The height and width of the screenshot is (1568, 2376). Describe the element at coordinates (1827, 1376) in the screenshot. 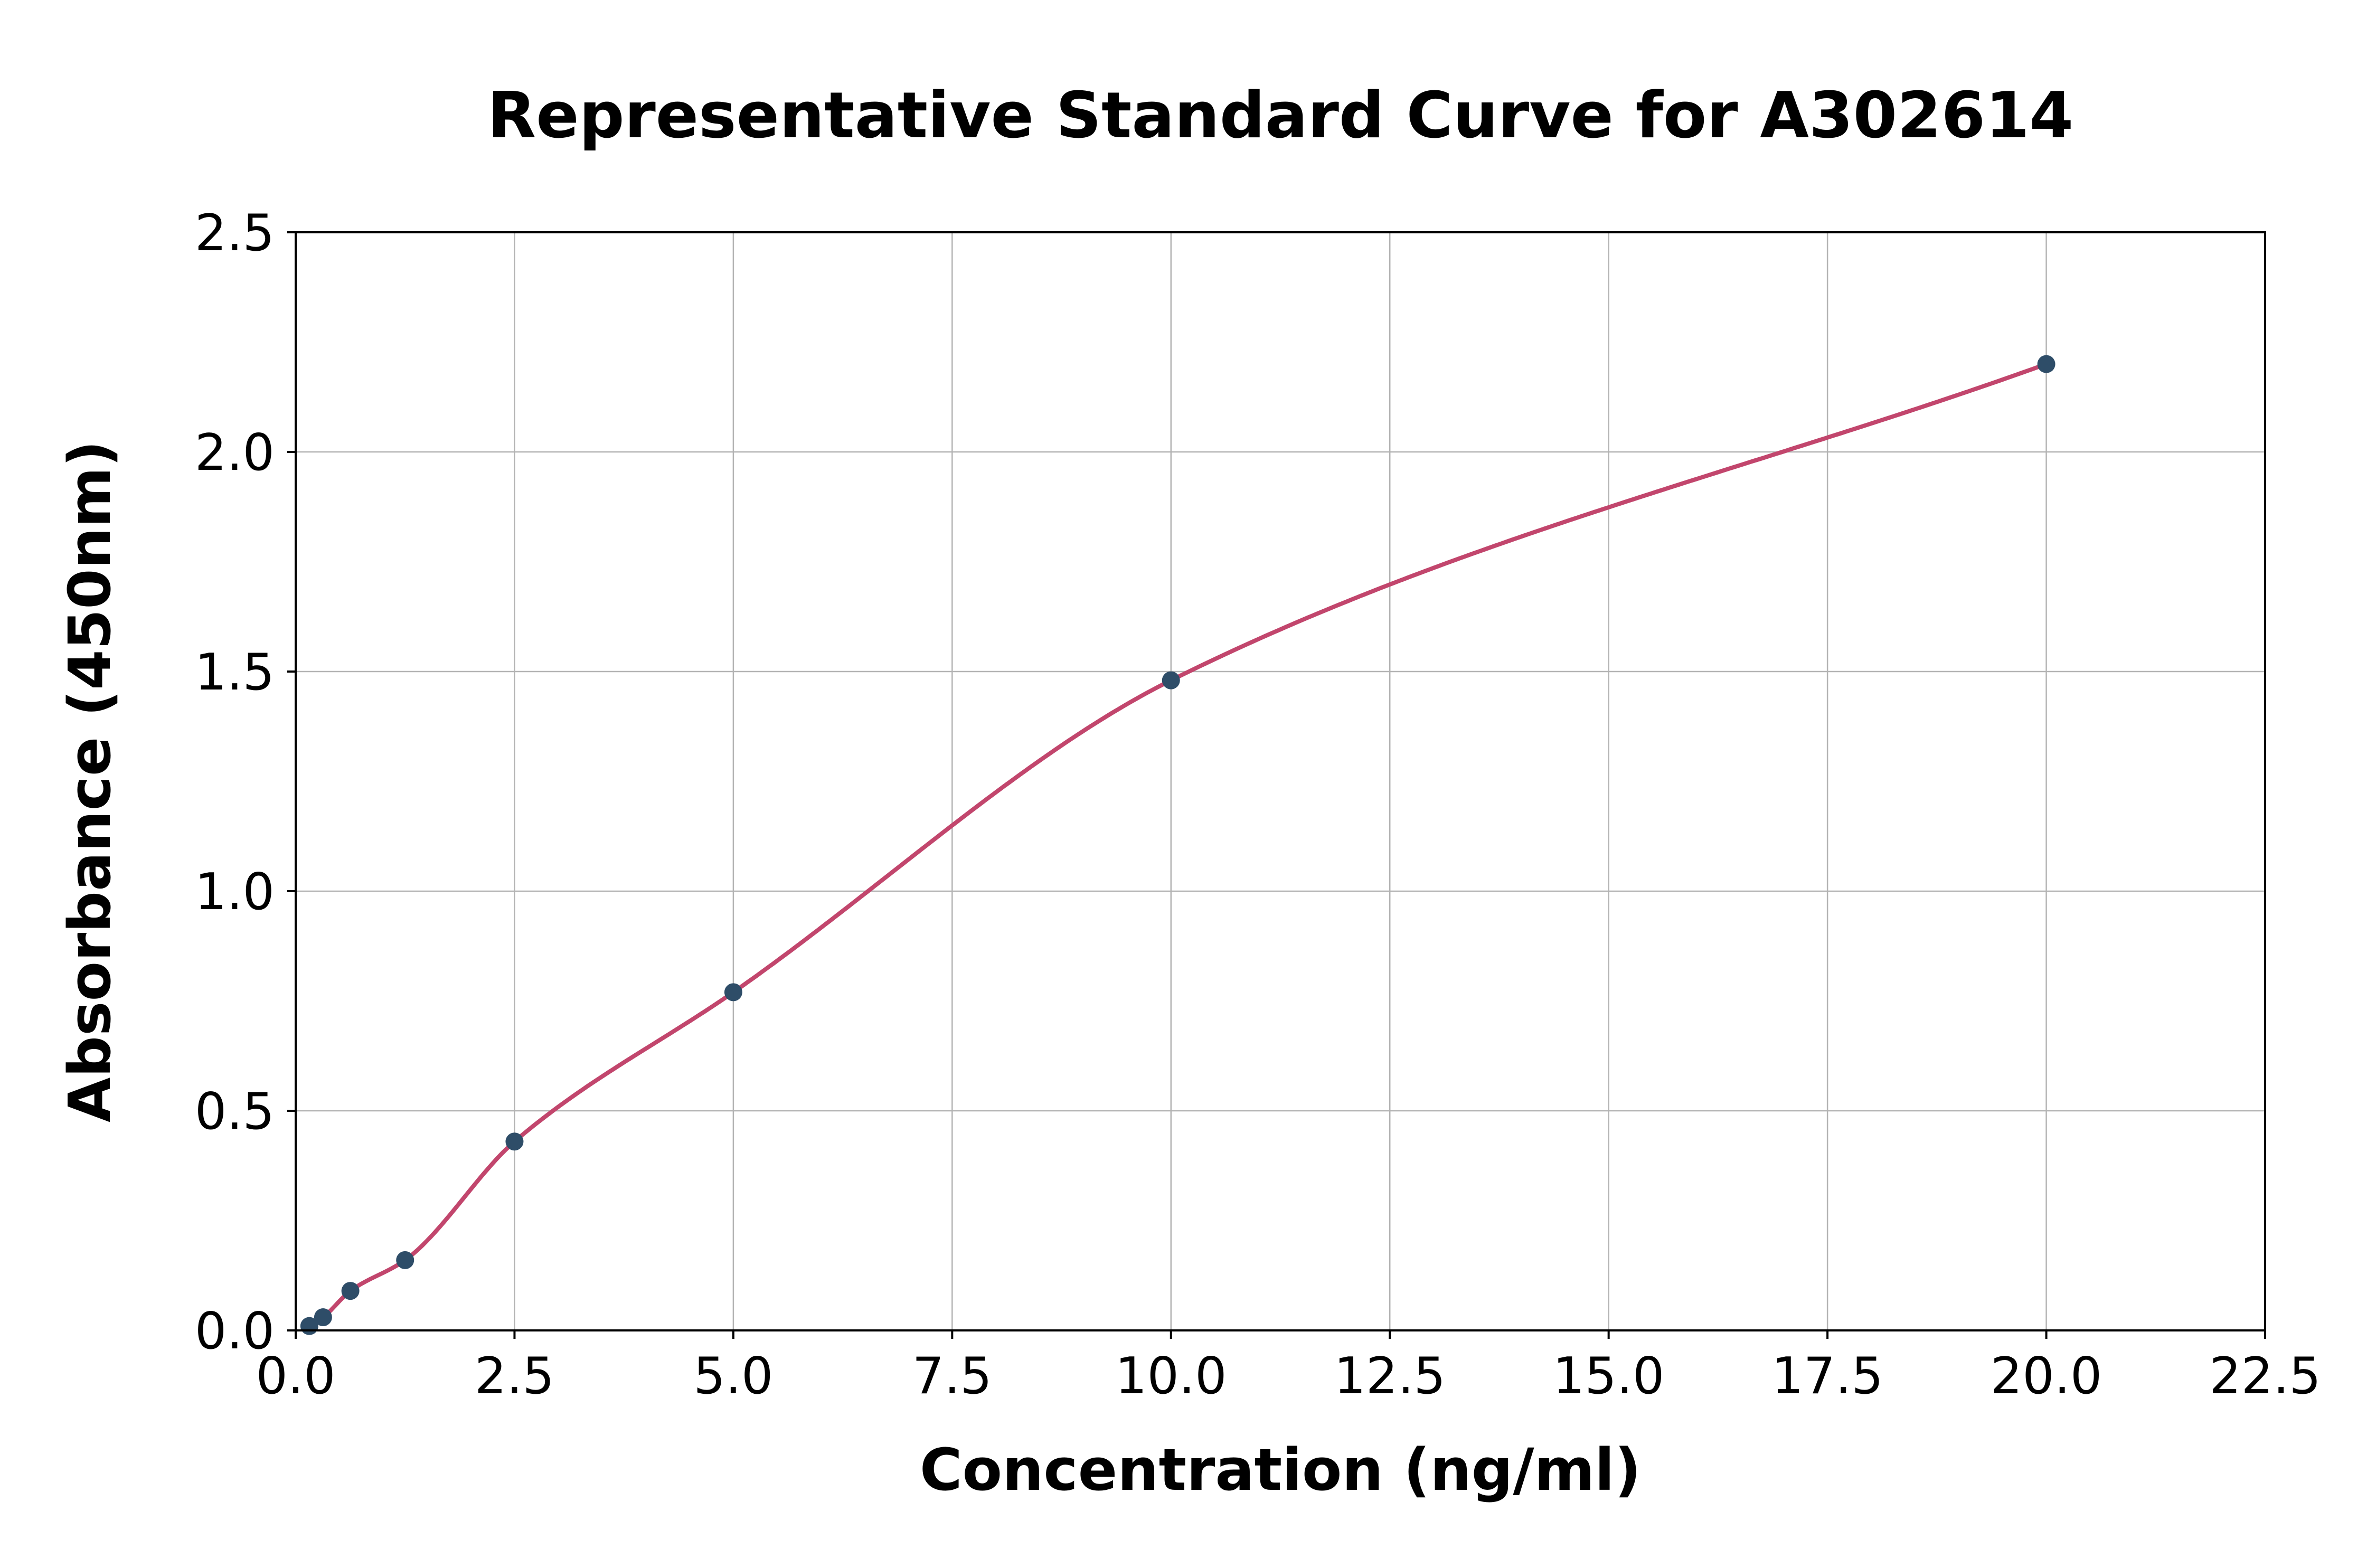

I see `x-tick-label: 17.5` at that location.